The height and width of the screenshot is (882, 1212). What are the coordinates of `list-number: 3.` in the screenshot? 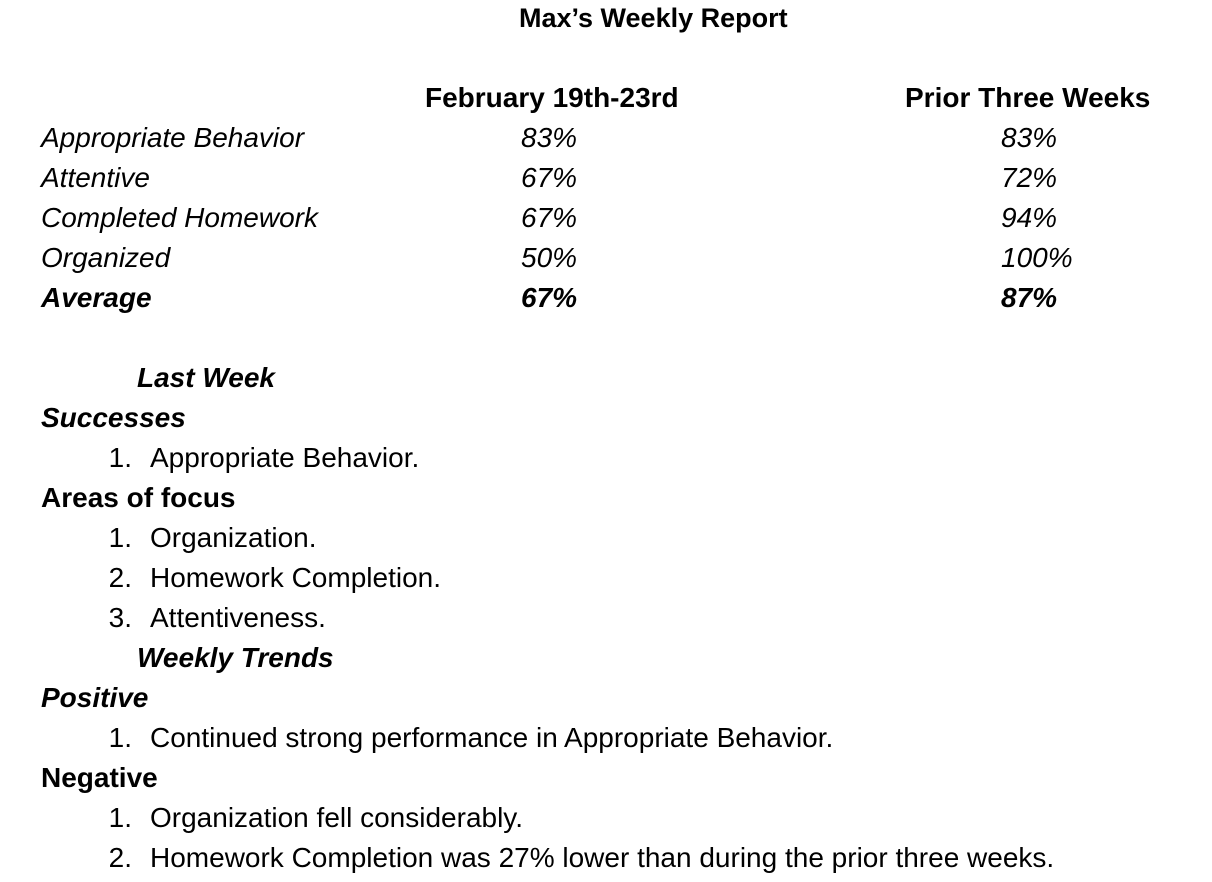 It's located at (120, 617).